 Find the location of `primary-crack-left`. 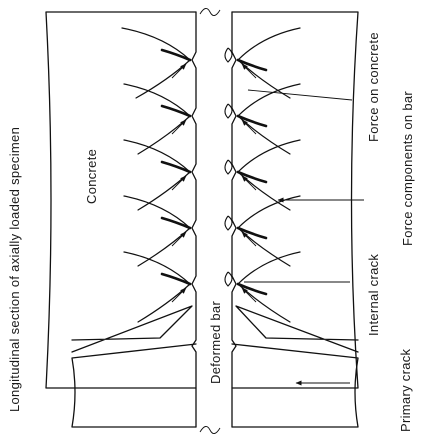

primary-crack-left is located at coordinates (132, 329).